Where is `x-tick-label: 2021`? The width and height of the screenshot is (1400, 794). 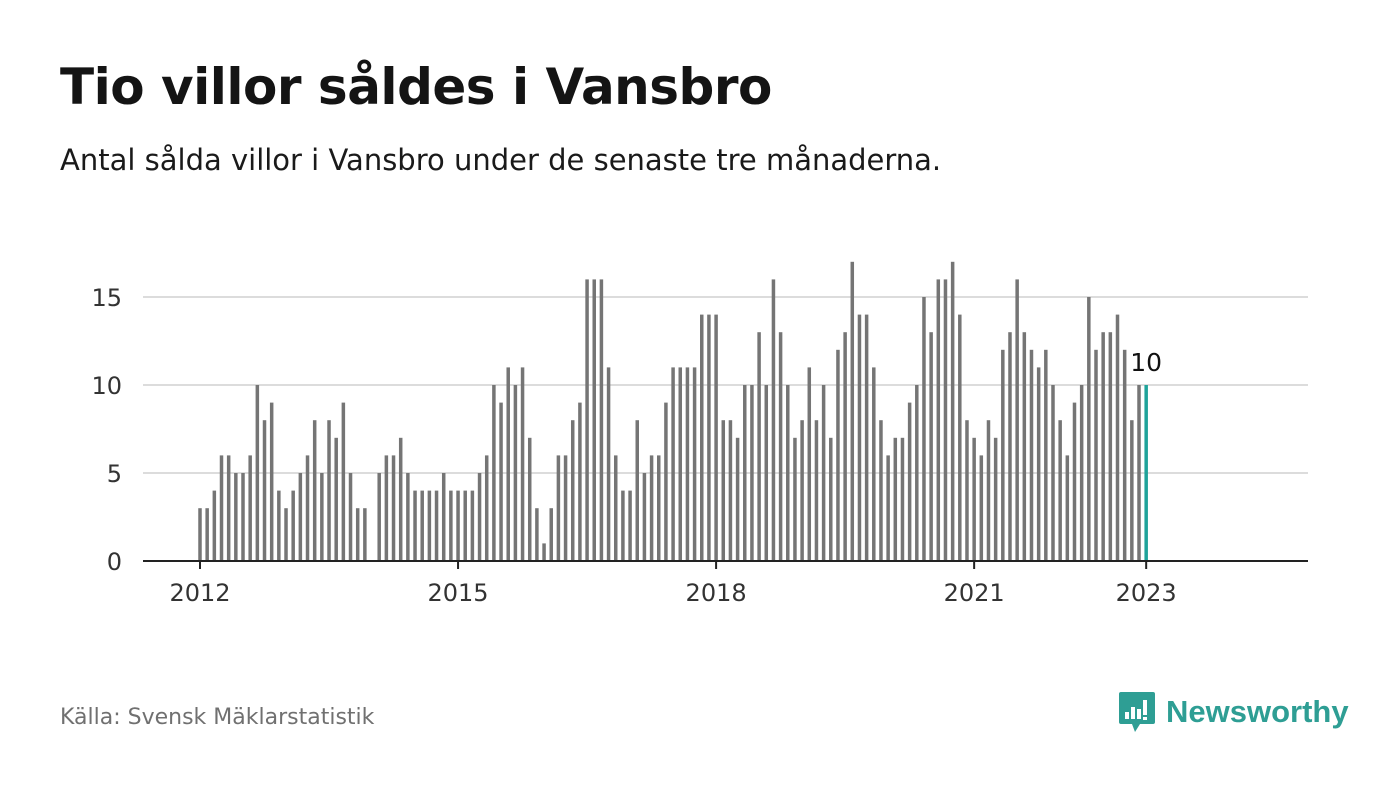
x-tick-label: 2021 is located at coordinates (974, 593).